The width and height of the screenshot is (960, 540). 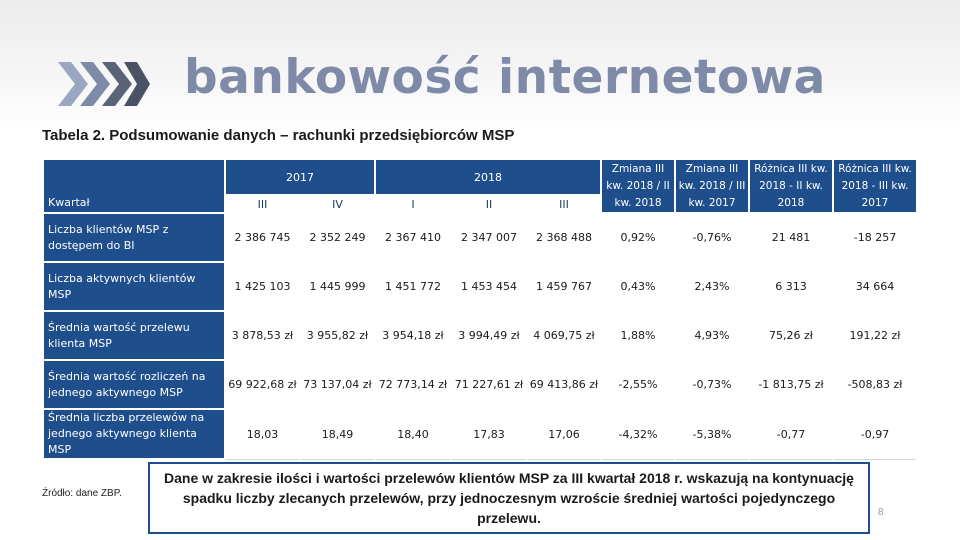 What do you see at coordinates (881, 512) in the screenshot?
I see `page-number: 8` at bounding box center [881, 512].